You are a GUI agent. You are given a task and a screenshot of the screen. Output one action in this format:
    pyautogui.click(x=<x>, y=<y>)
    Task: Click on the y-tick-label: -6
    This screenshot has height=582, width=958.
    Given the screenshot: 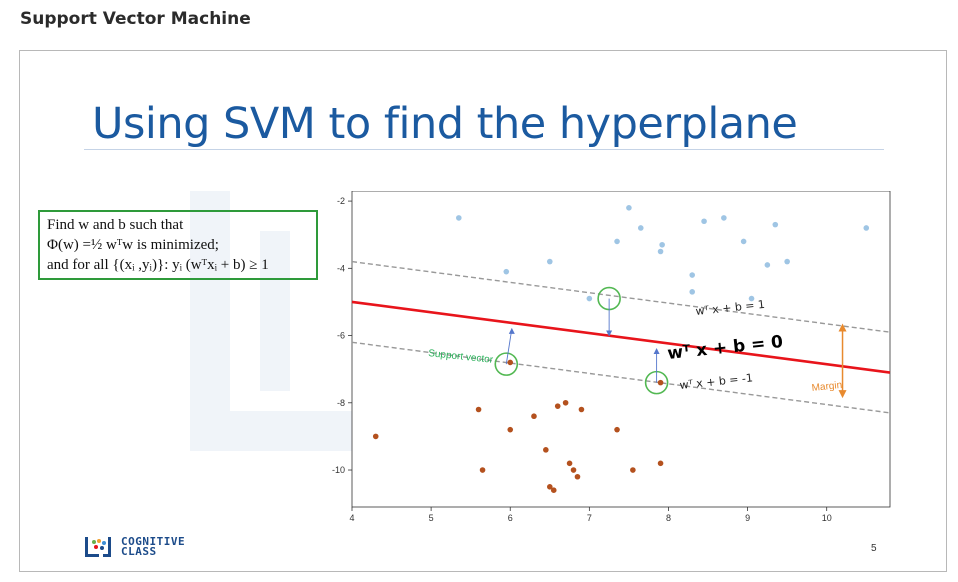 What is the action you would take?
    pyautogui.click(x=341, y=336)
    